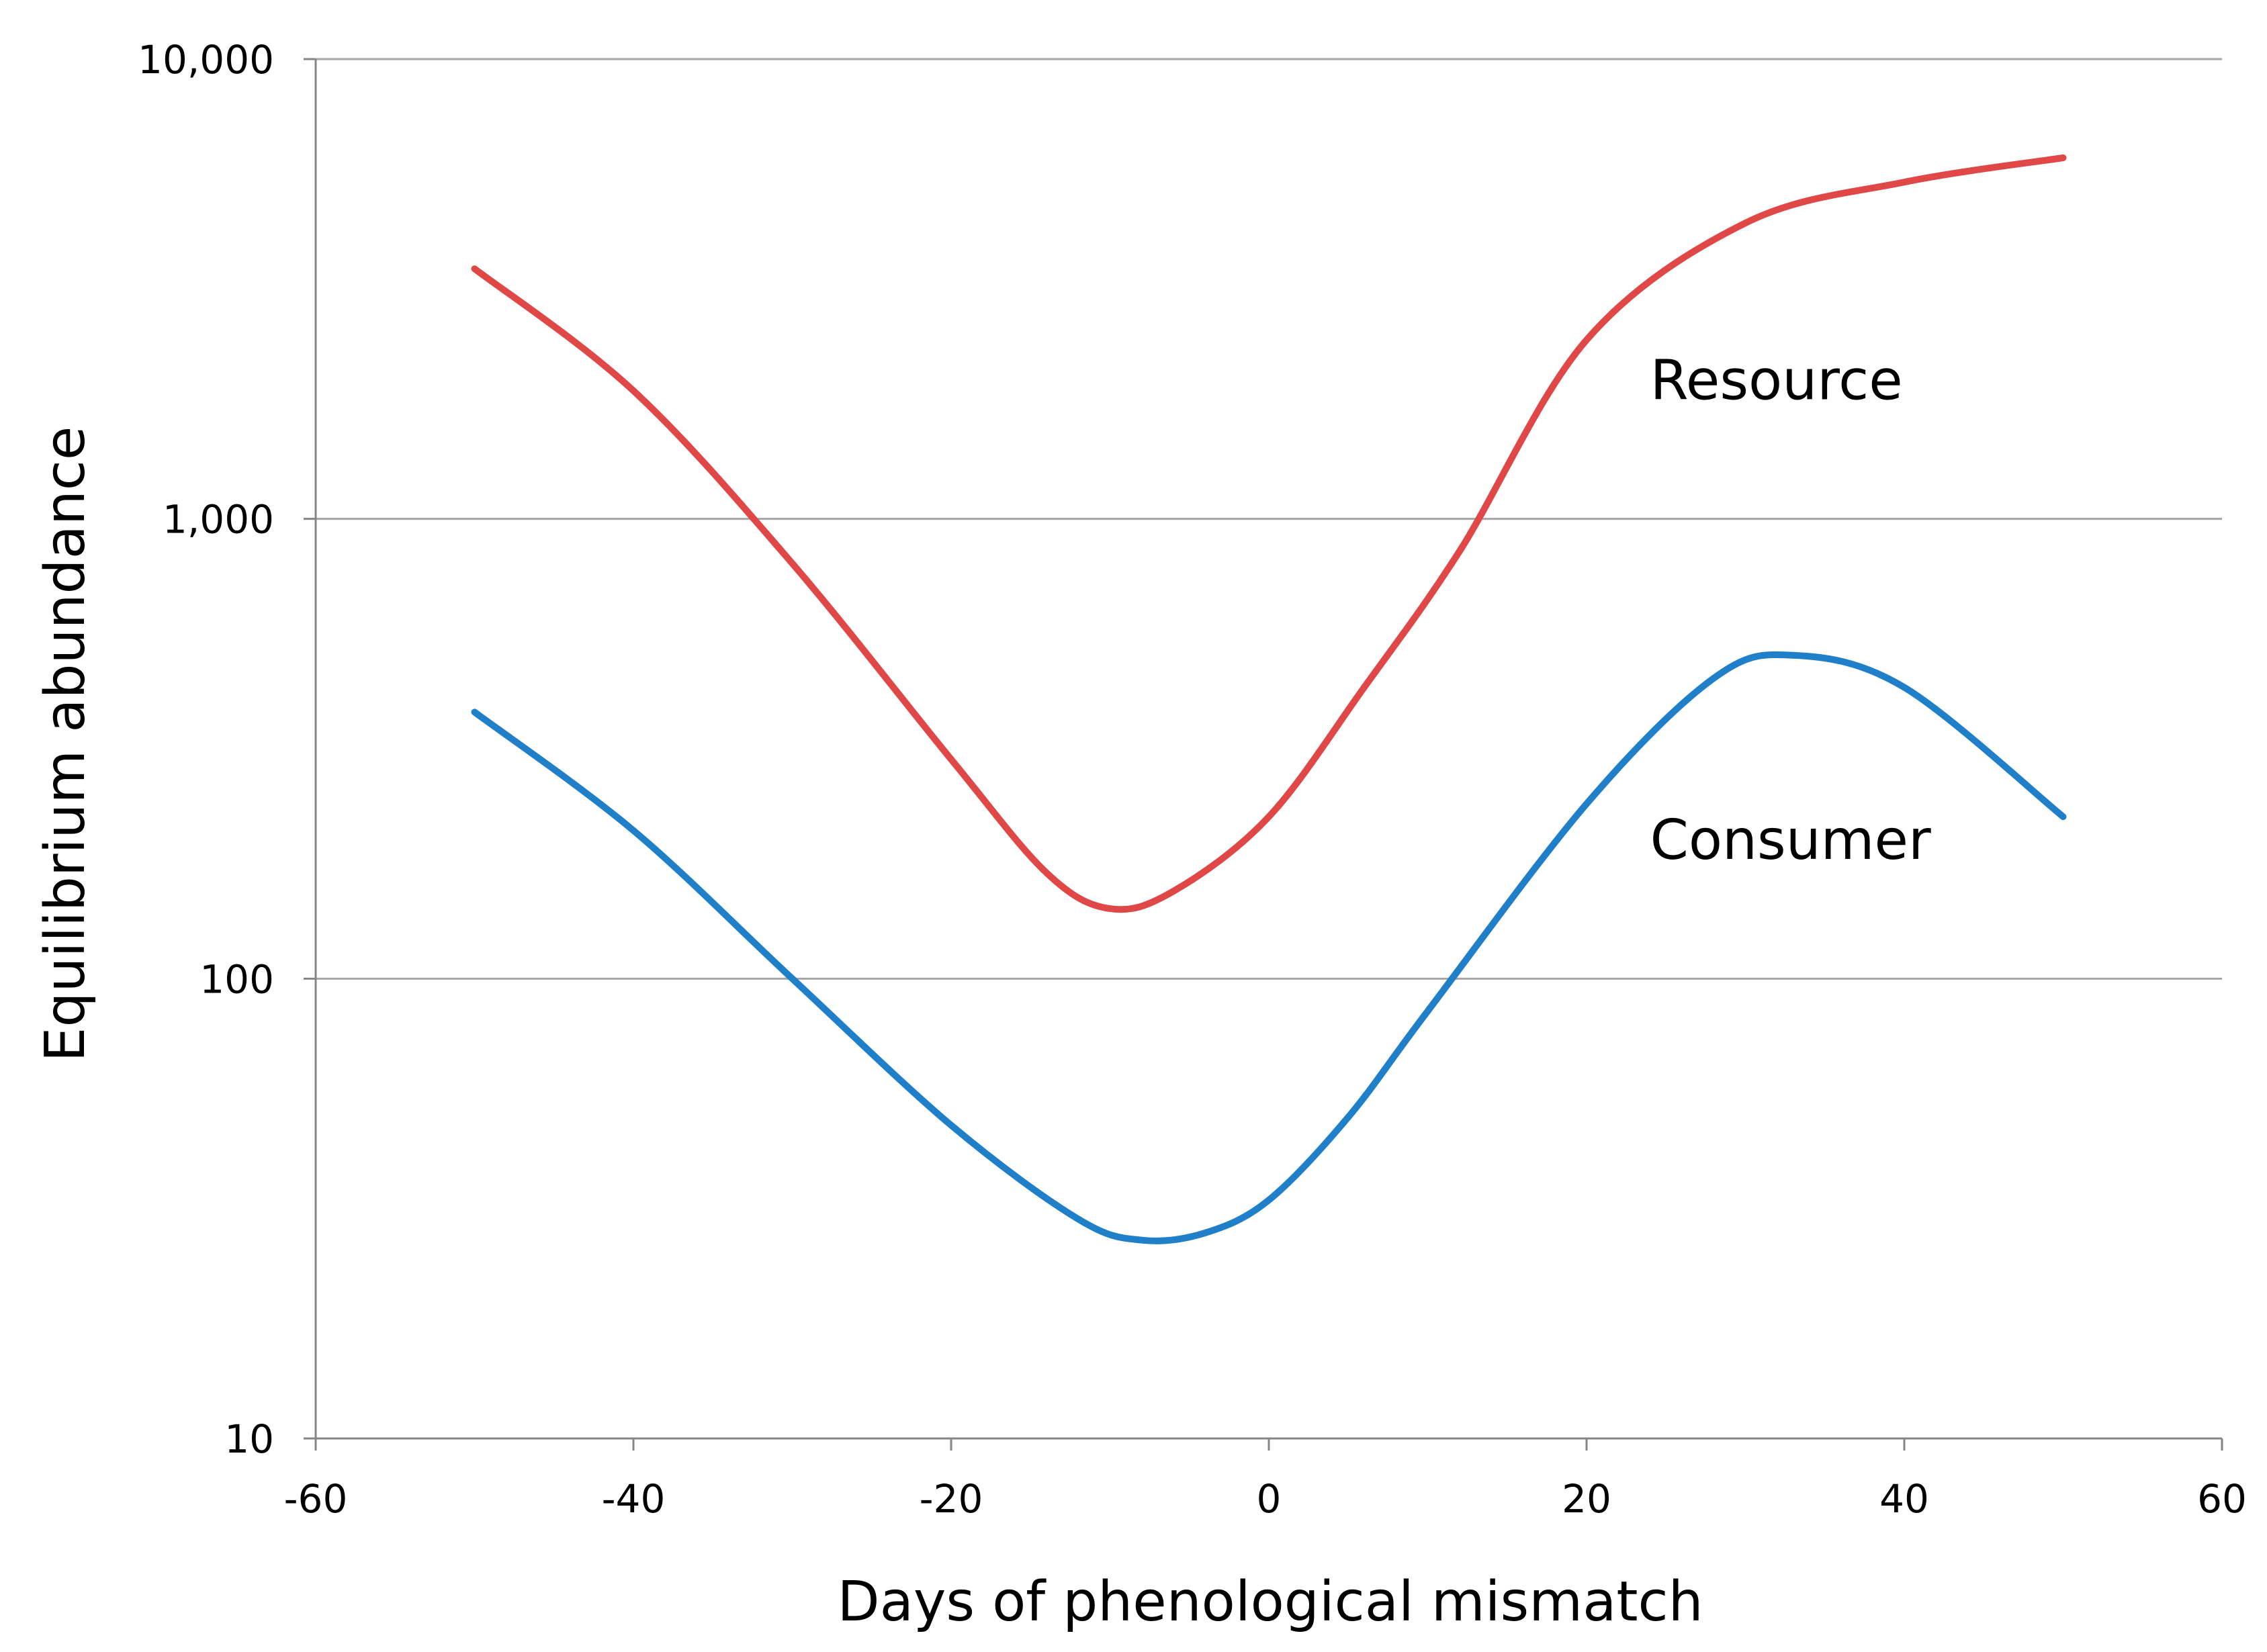 The image size is (2267, 1652). What do you see at coordinates (1269, 1499) in the screenshot?
I see `x-tick-label: 0` at bounding box center [1269, 1499].